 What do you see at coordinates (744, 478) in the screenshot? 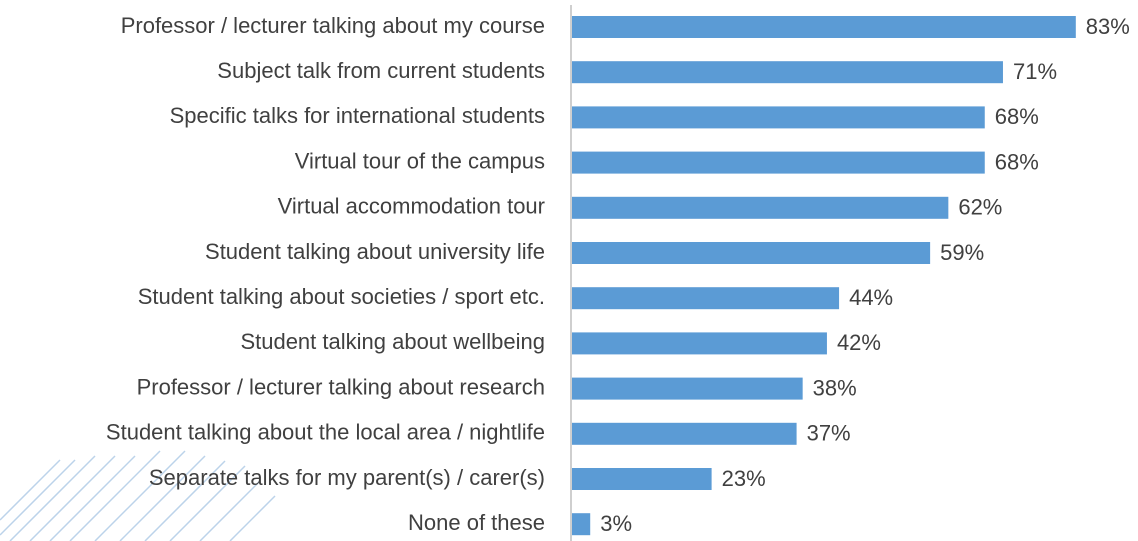
I see `data-label: 23%` at bounding box center [744, 478].